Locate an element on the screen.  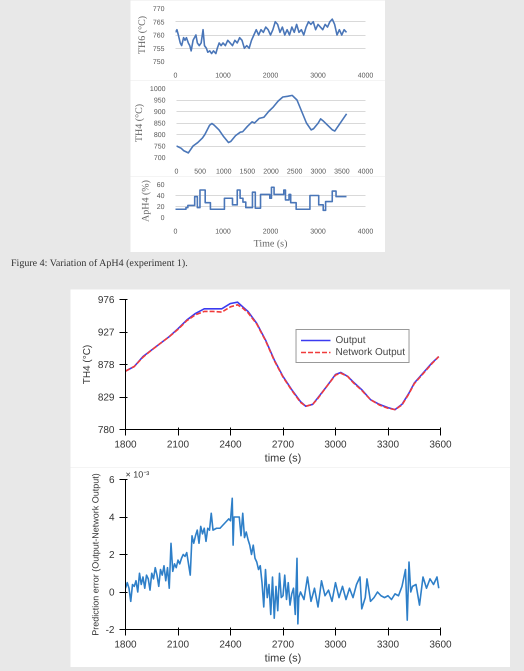
caption: Figure 4: Variation of ApH4 (experiment 1). is located at coordinates (99, 264).